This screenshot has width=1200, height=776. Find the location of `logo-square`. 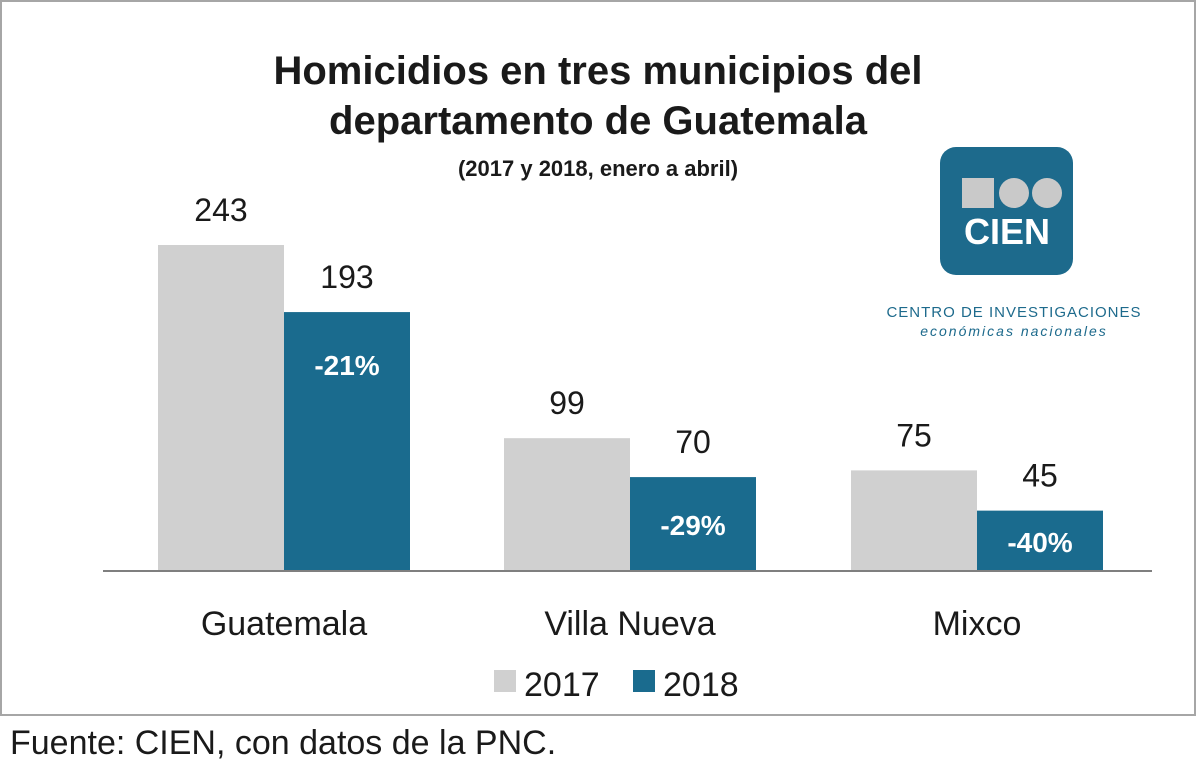

logo-square is located at coordinates (978, 193).